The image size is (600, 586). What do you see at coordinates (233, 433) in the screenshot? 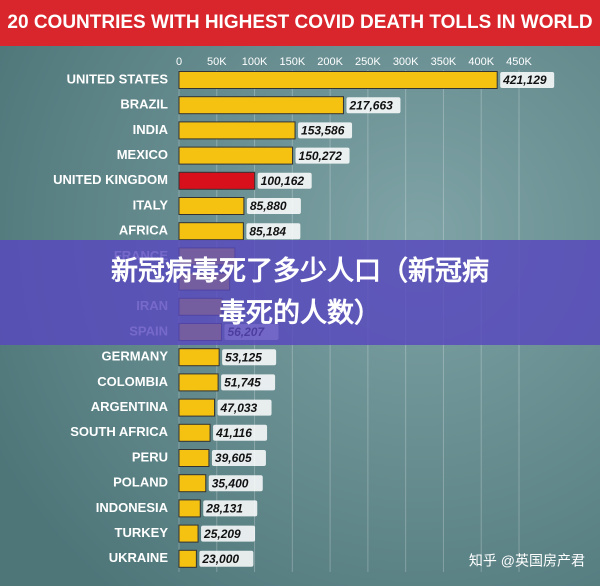
I see `value-label: 41,116` at bounding box center [233, 433].